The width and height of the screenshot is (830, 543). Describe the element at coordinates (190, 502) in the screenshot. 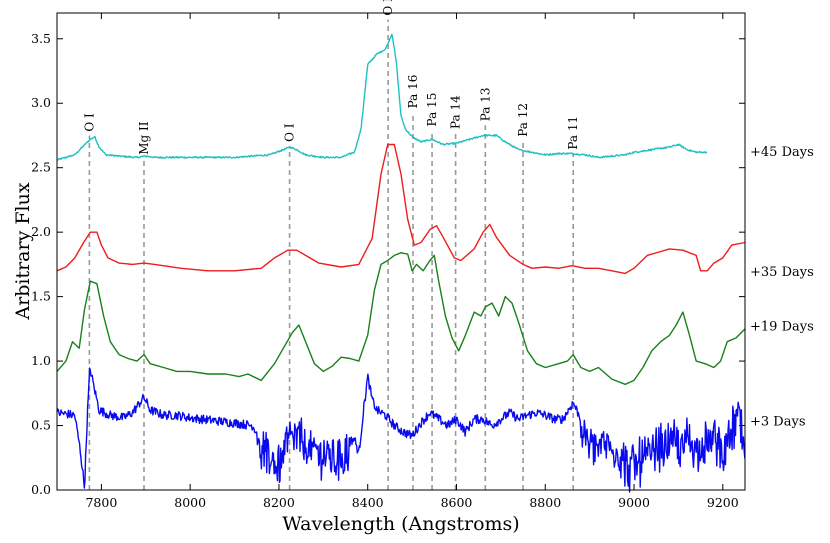

I see `x-tick-label: 8000` at that location.